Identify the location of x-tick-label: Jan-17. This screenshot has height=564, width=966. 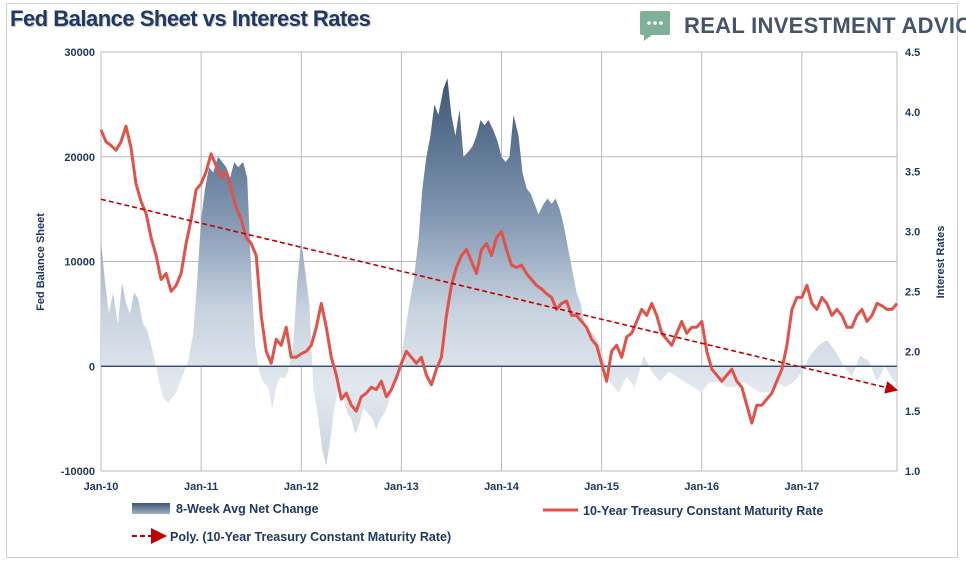
(801, 487).